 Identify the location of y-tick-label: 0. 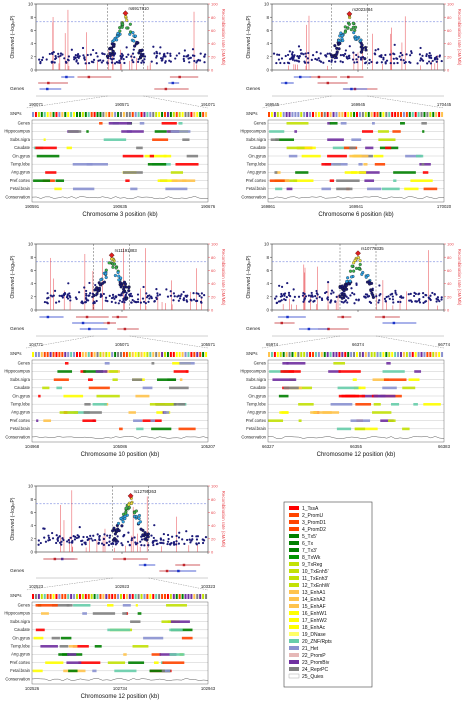
(31, 310).